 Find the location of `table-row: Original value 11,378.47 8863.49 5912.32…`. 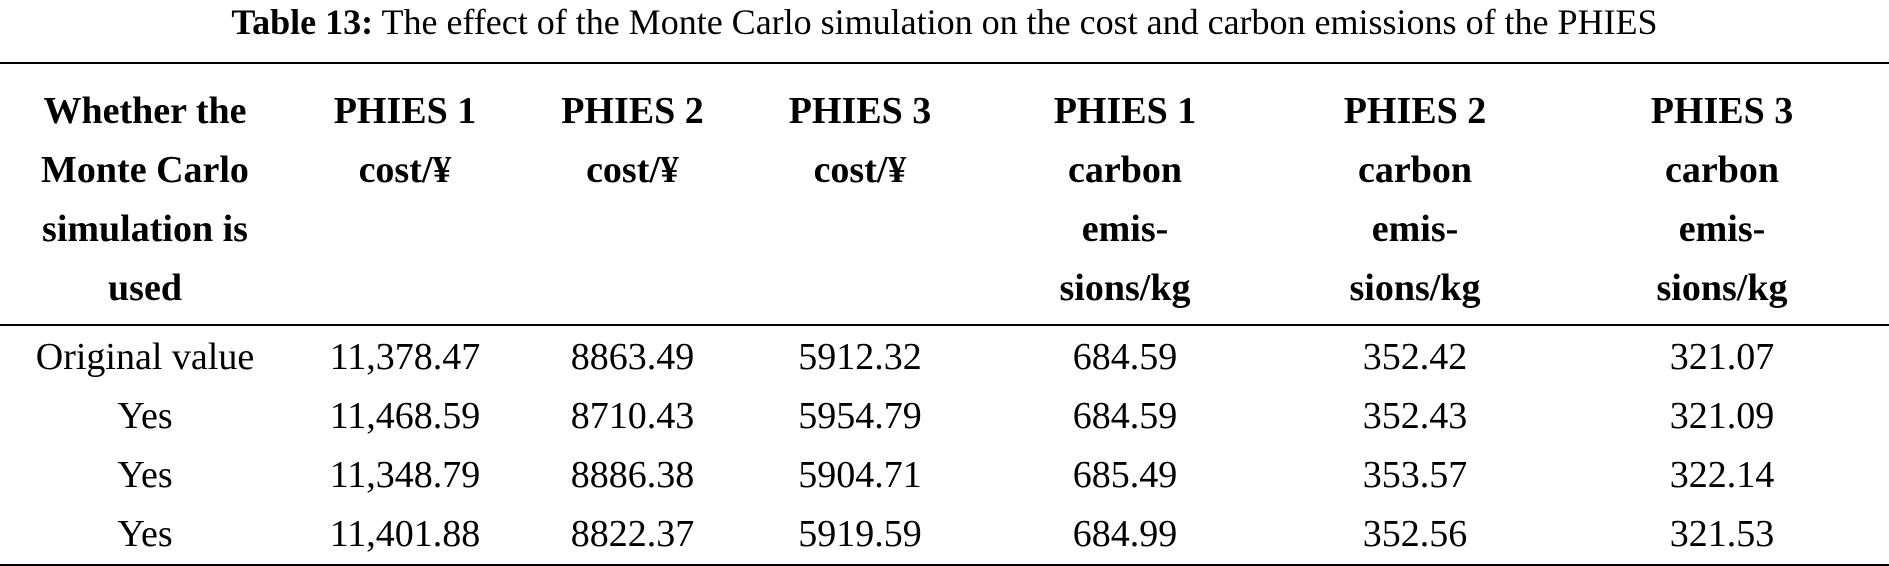

table-row: Original value 11,378.47 8863.49 5912.32… is located at coordinates (944, 356).